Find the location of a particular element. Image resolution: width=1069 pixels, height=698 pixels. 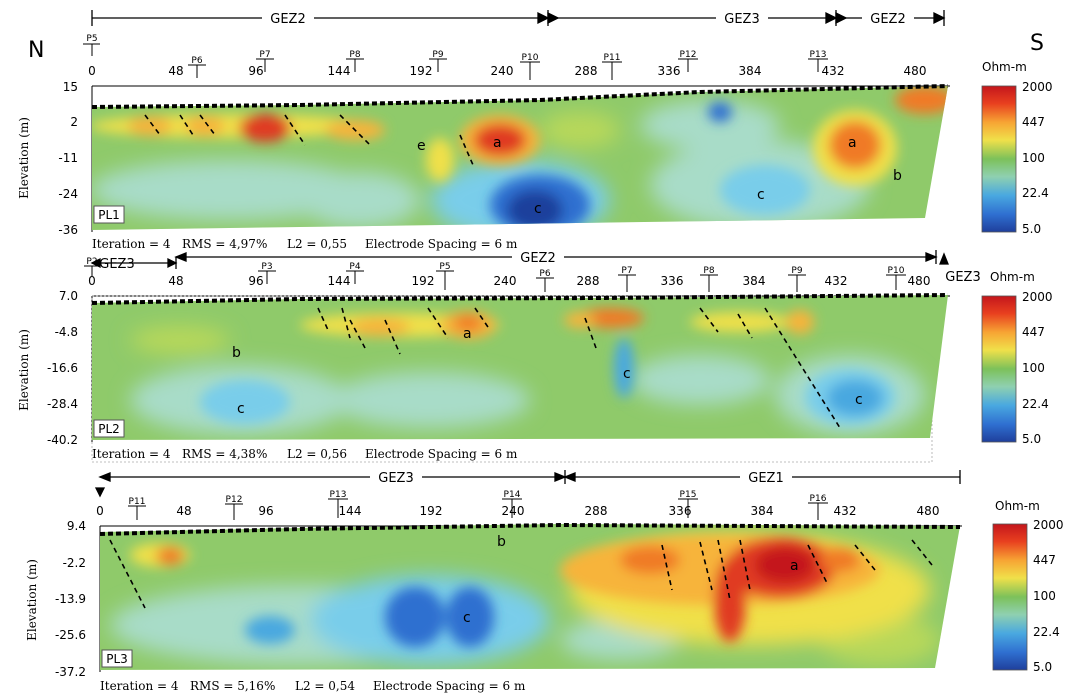

pl2-ytick: -16.6 is located at coordinates (62, 368).